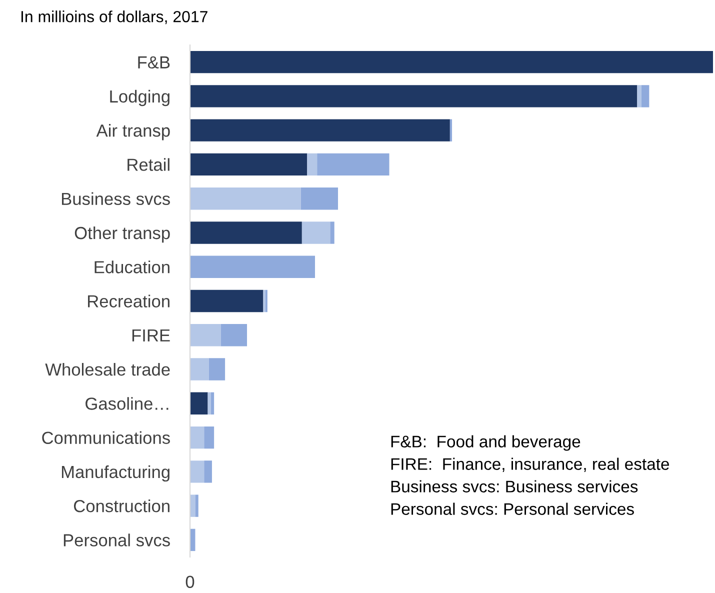  I want to click on annotation: FIRE: Finance, insurance, real estate, so click(530, 465).